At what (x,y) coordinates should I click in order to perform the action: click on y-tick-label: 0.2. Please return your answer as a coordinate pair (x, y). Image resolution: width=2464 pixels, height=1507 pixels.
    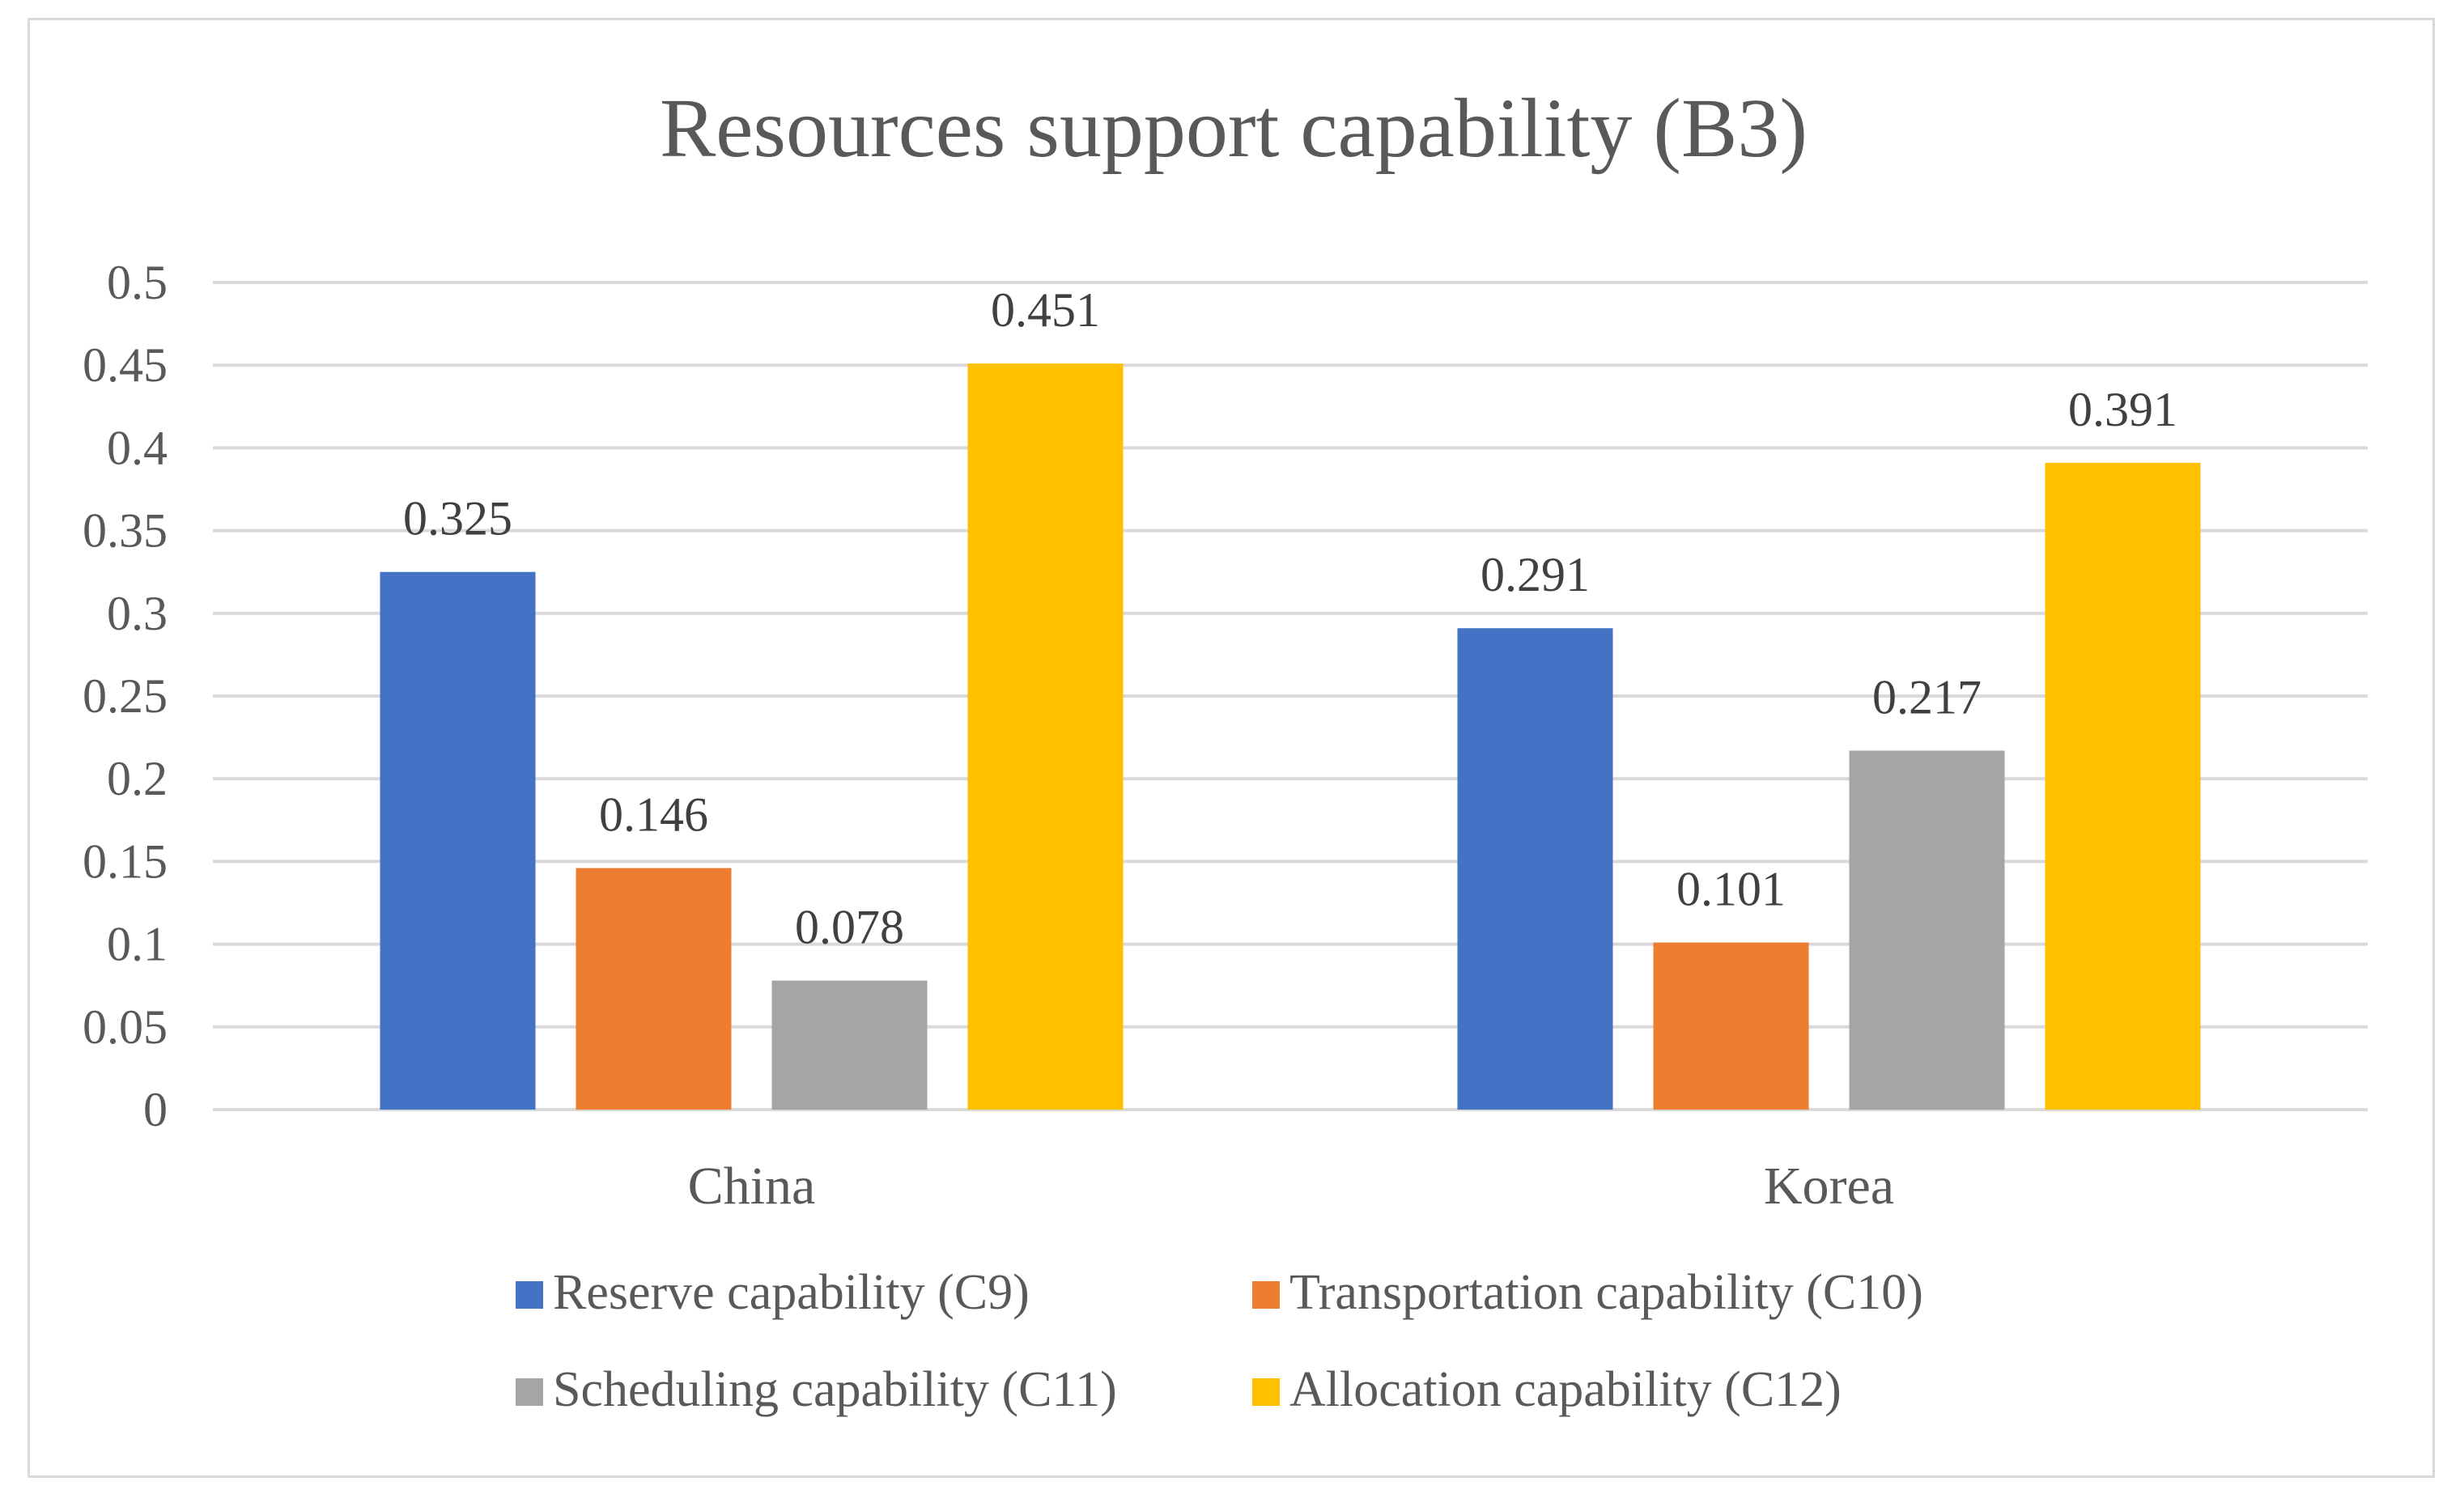
    Looking at the image, I should click on (138, 778).